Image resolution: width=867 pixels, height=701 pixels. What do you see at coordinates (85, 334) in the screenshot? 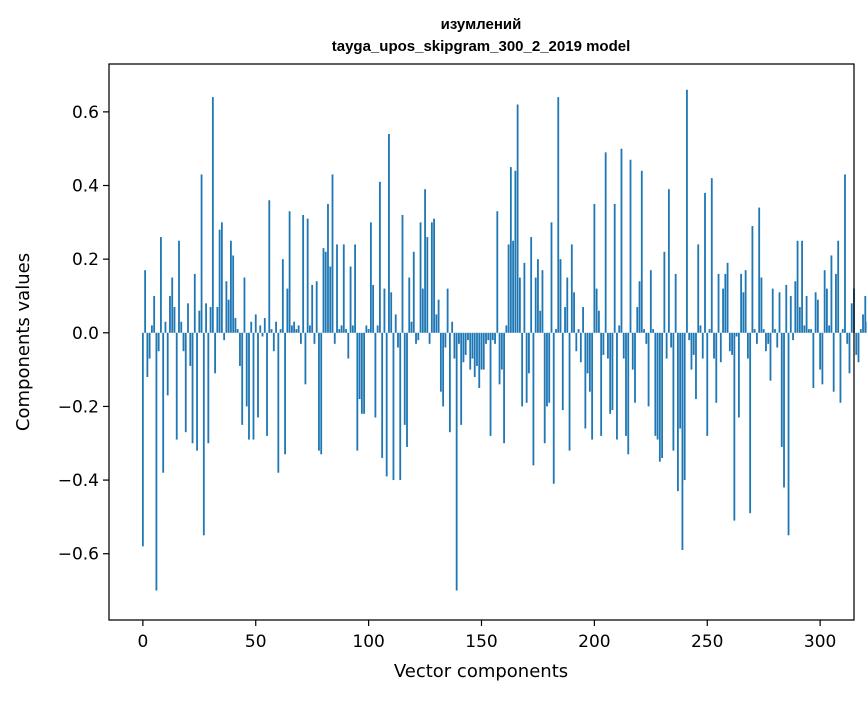
I see `y-tick-label: 0.0` at bounding box center [85, 334].